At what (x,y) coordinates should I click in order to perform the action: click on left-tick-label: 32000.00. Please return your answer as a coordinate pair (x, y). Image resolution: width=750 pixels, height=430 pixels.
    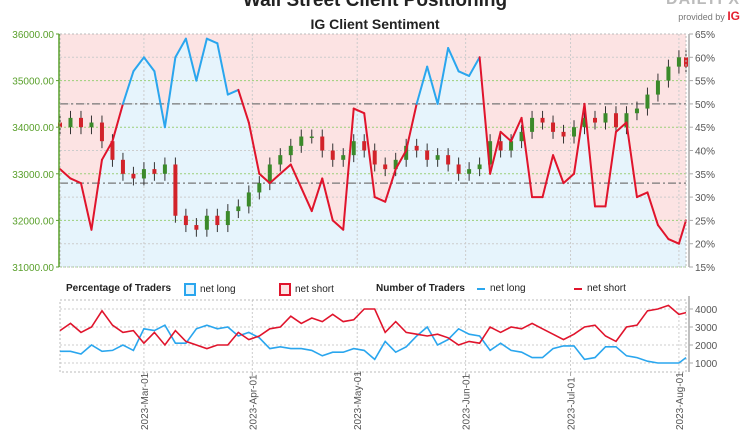
    Looking at the image, I should click on (33, 221).